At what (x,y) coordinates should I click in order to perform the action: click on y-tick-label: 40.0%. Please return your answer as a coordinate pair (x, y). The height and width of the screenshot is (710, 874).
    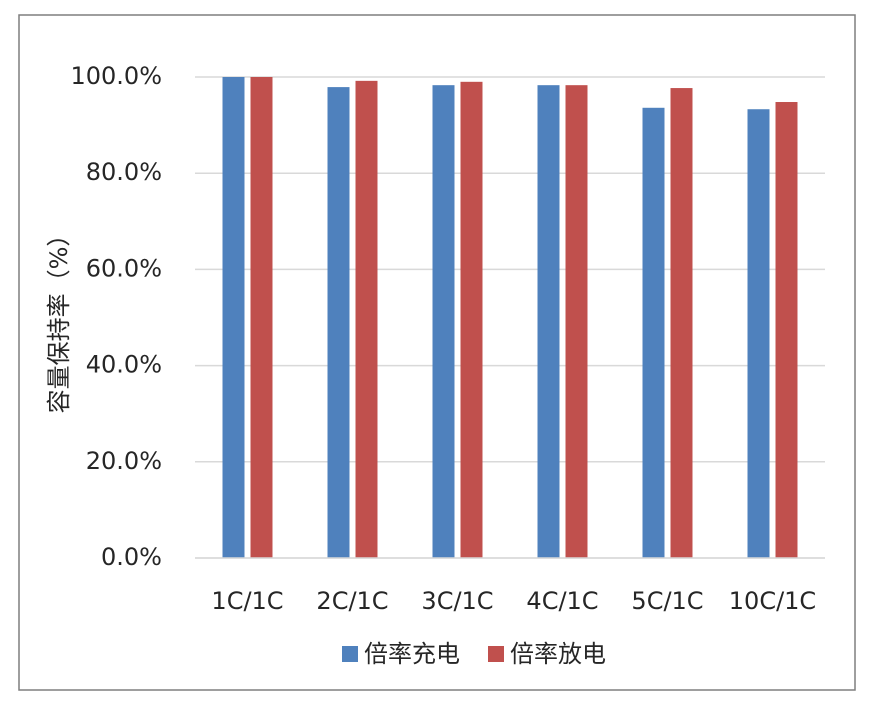
    Looking at the image, I should click on (124, 365).